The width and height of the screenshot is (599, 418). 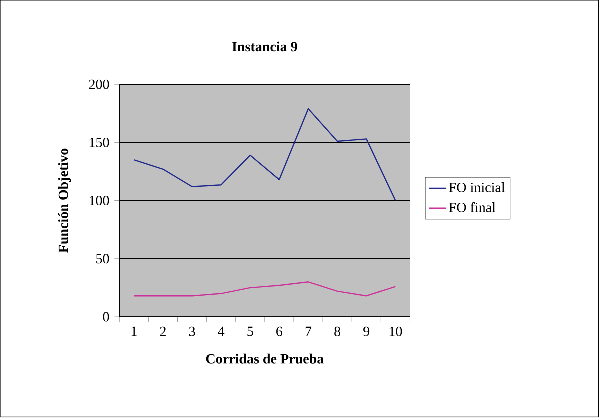 What do you see at coordinates (396, 332) in the screenshot?
I see `x-tick-label: 10` at bounding box center [396, 332].